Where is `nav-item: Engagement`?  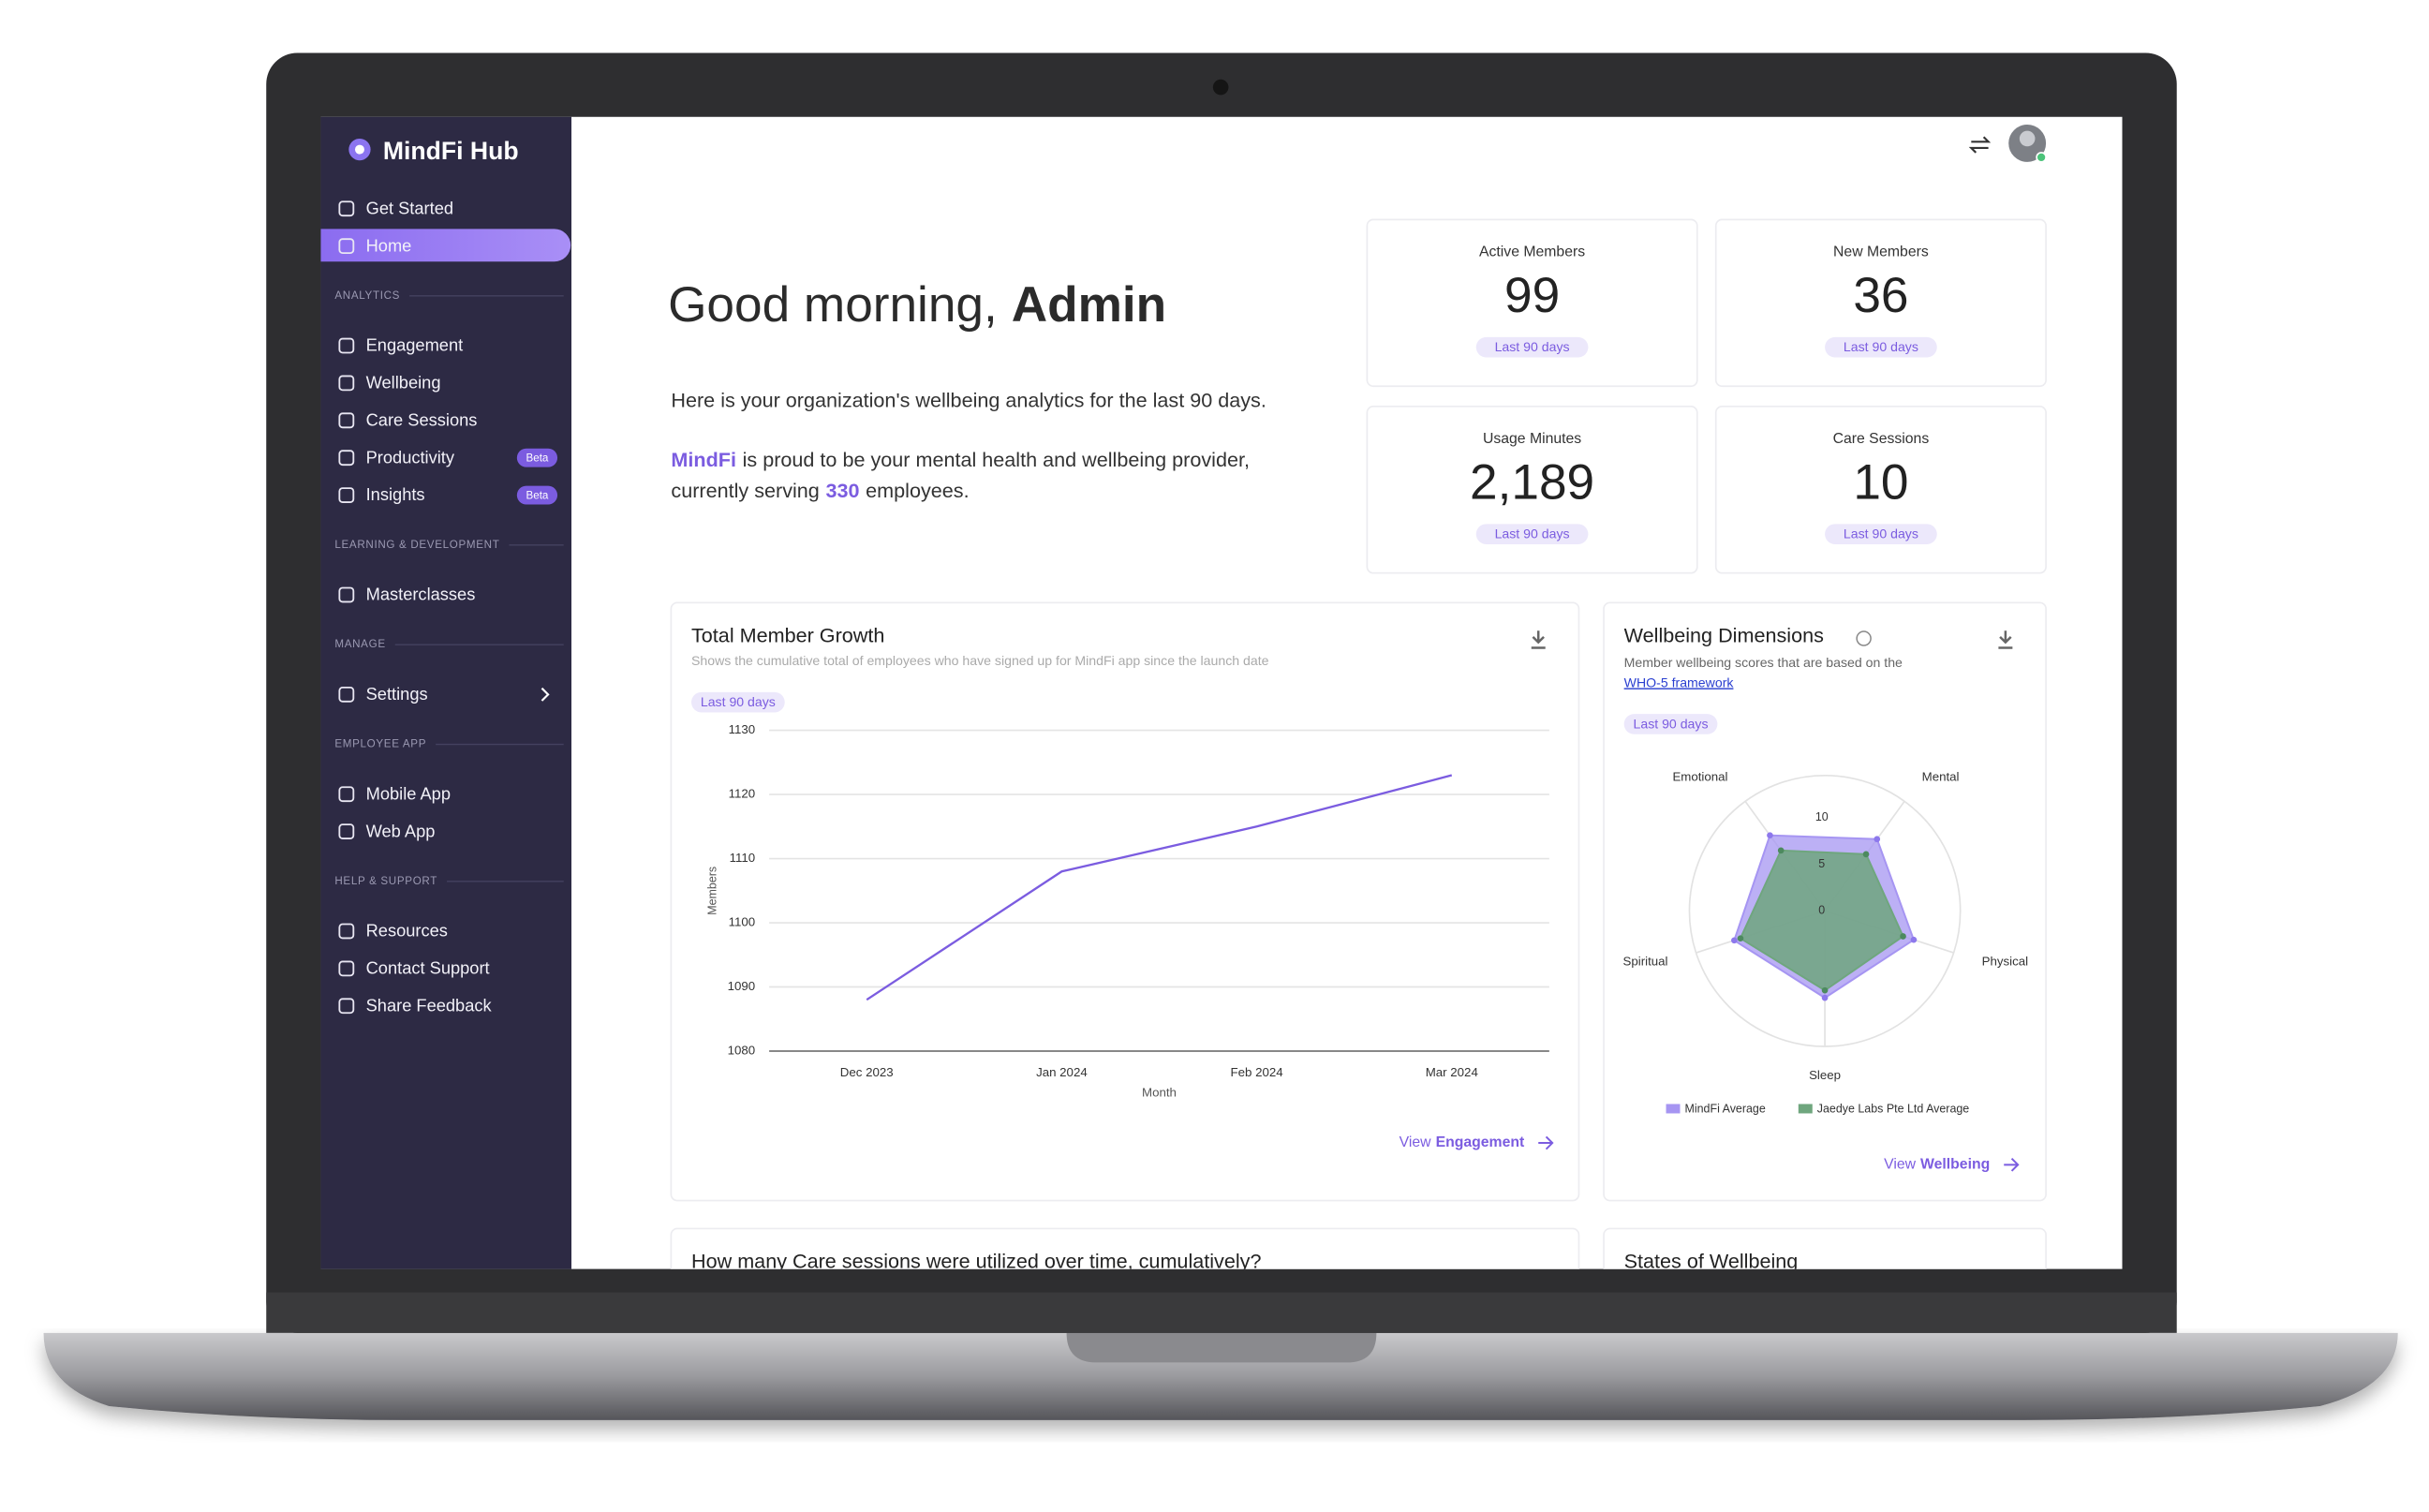
nav-item: Engagement is located at coordinates (415, 345).